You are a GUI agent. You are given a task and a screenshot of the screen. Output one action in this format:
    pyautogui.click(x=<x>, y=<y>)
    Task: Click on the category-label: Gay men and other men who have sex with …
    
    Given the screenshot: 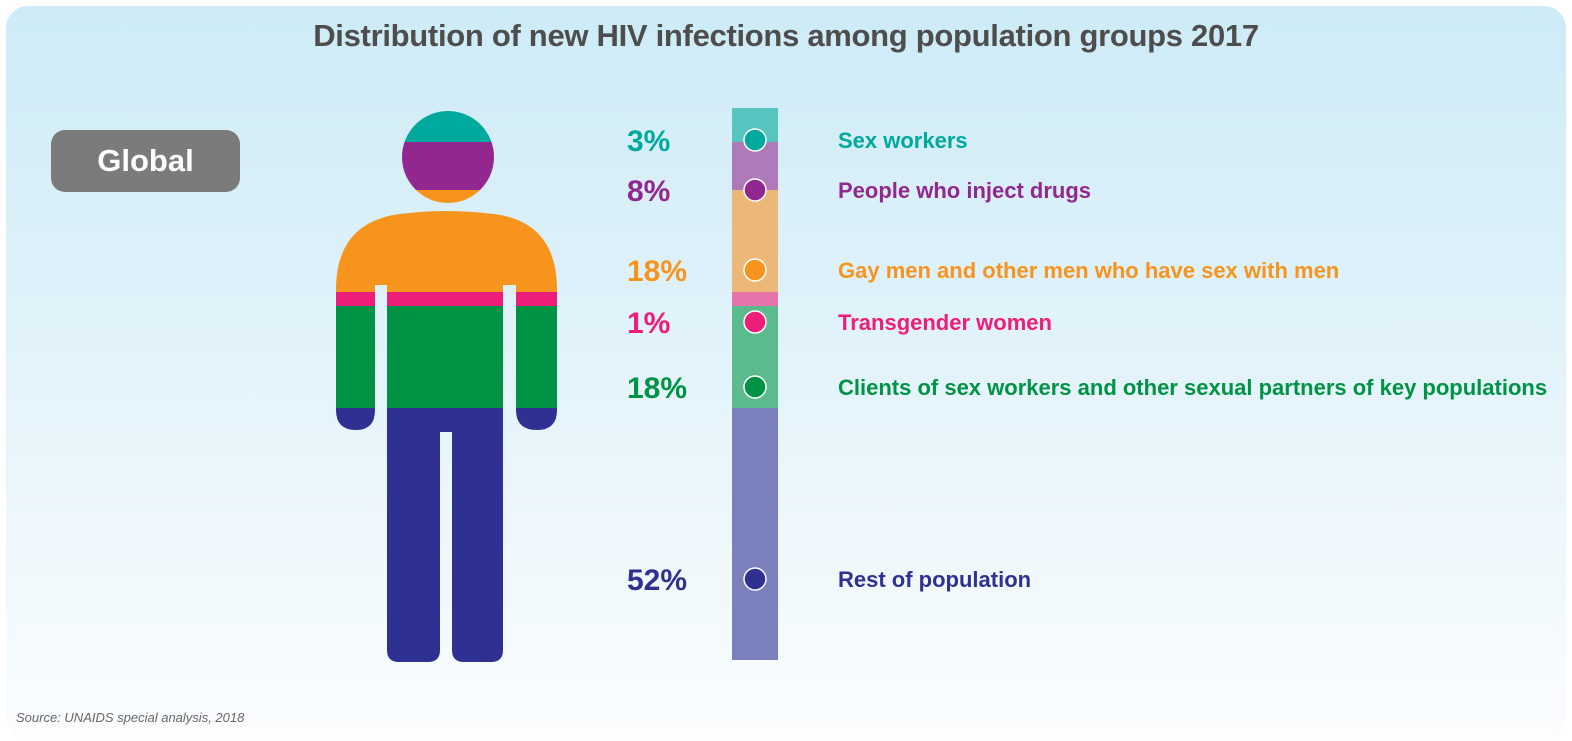 What is the action you would take?
    pyautogui.click(x=1088, y=270)
    